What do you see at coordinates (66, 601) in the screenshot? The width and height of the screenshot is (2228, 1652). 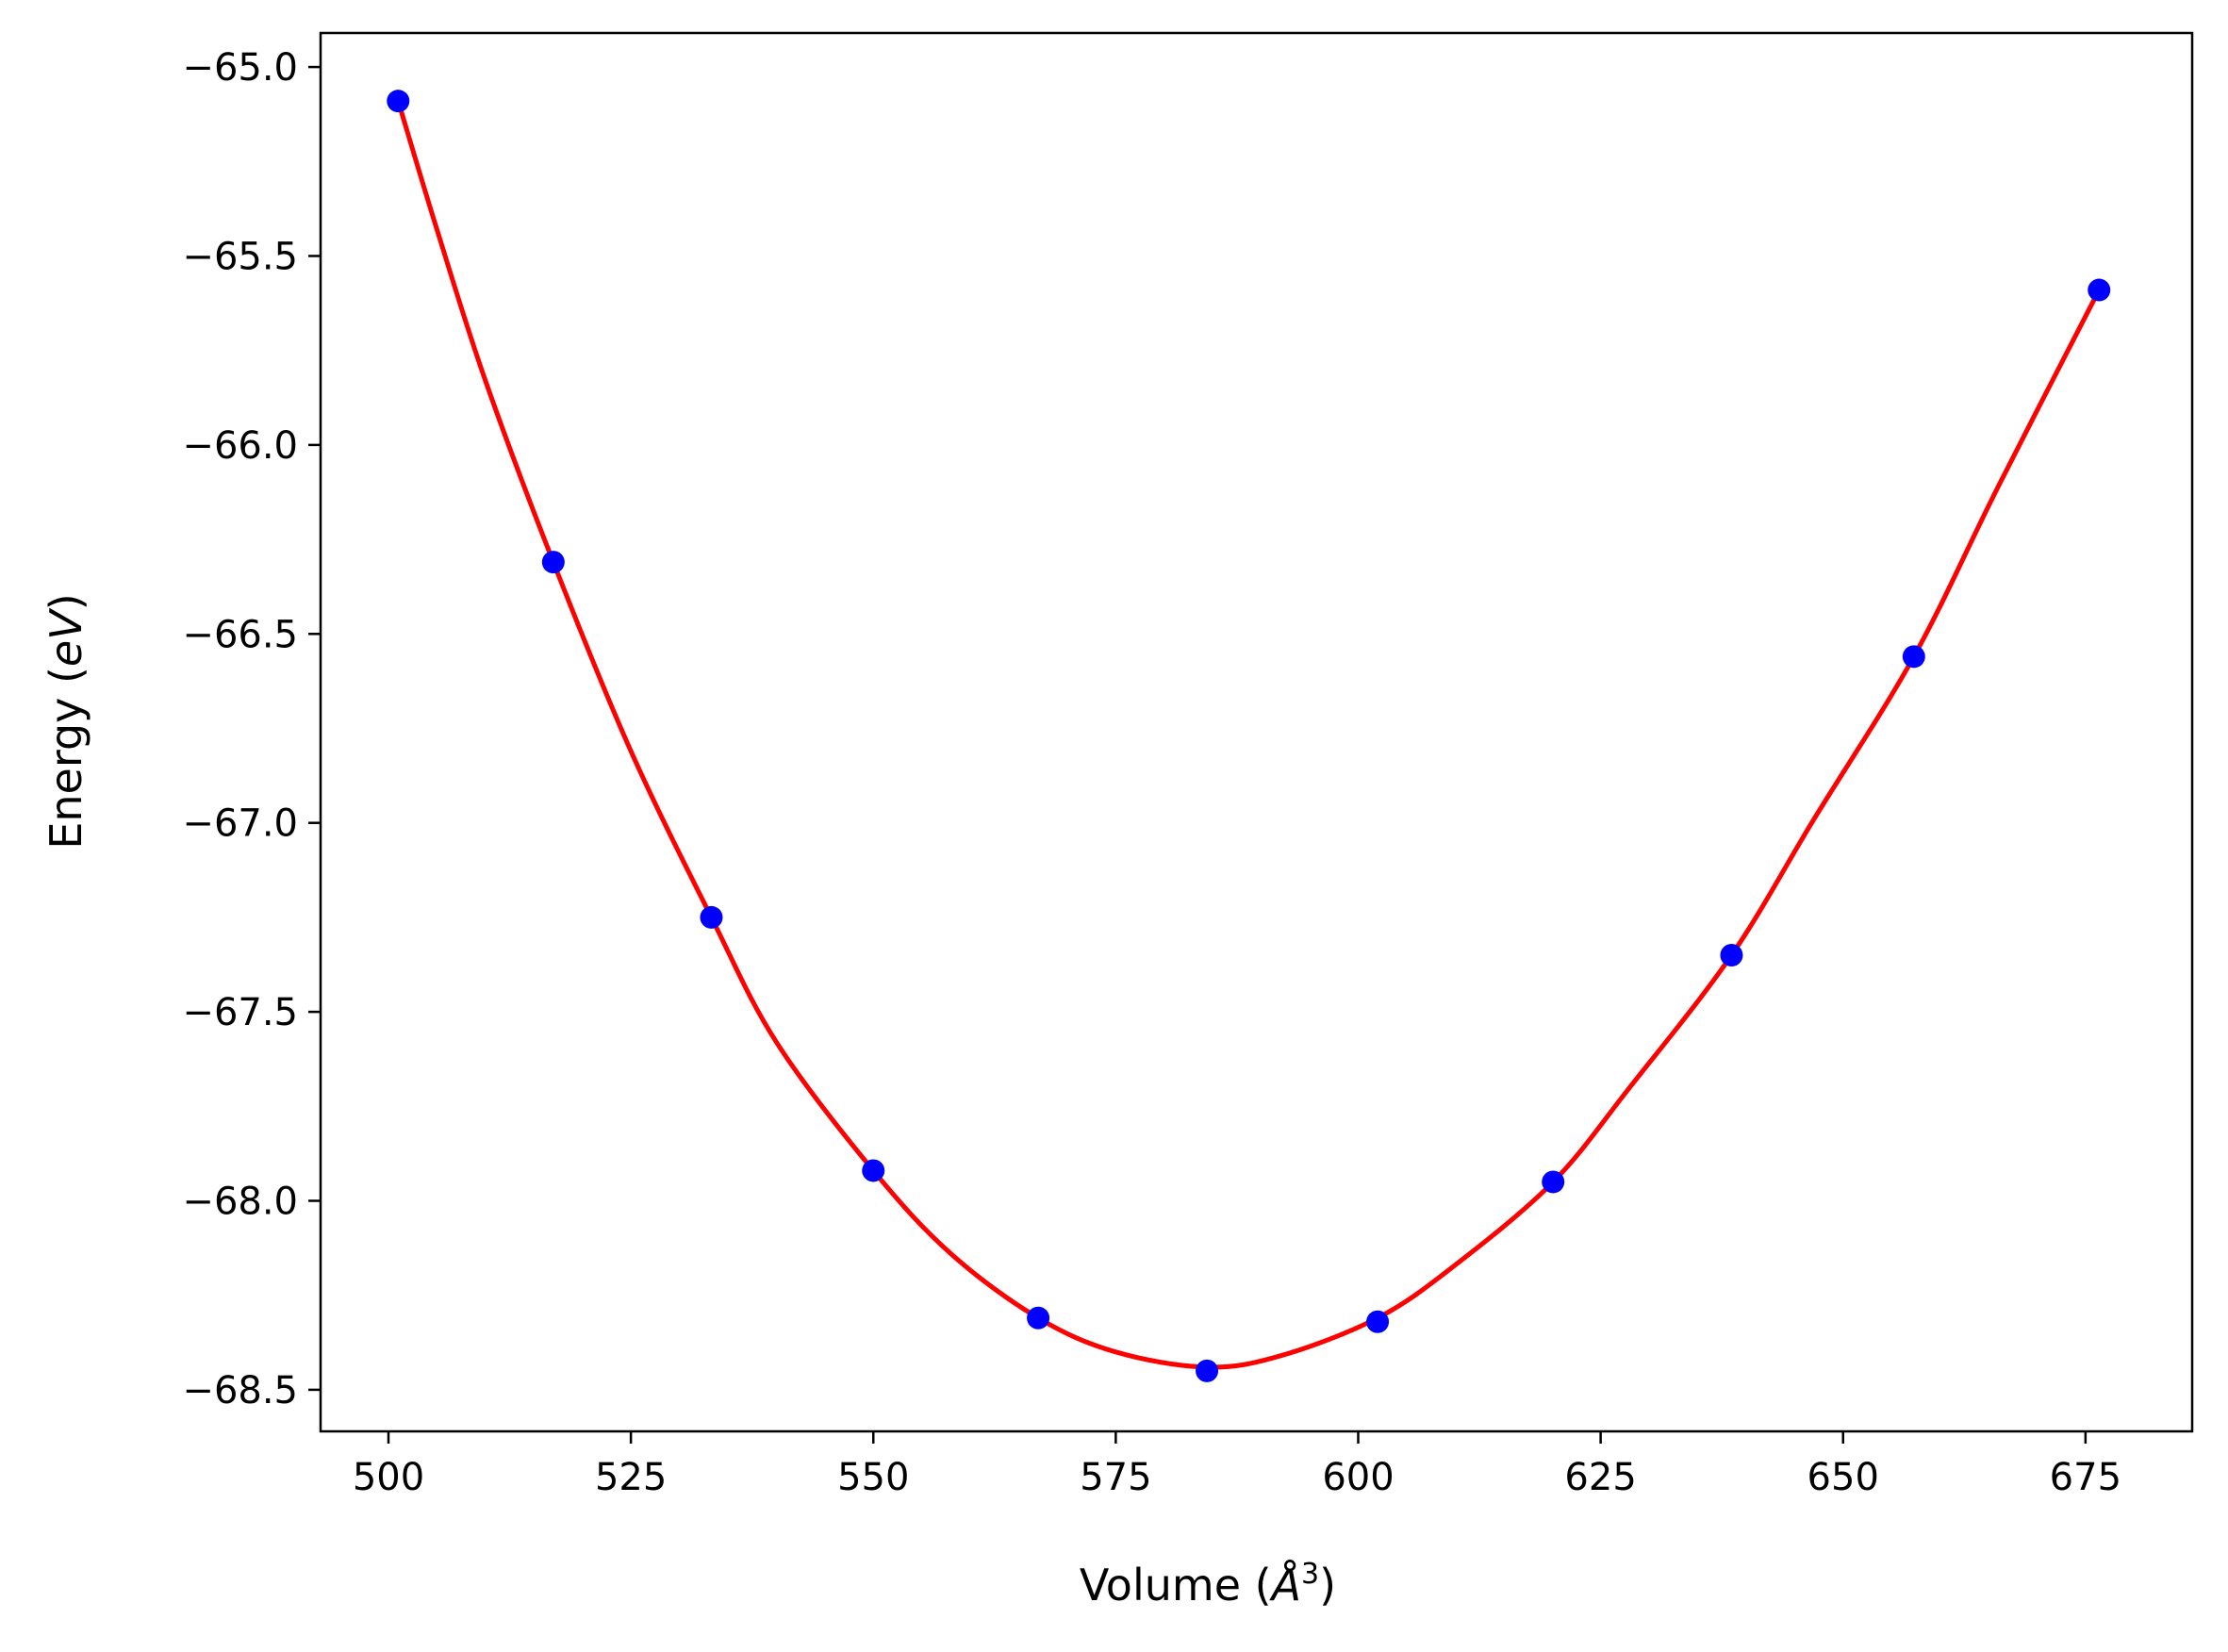 I see `y-axis-title-suffix: )` at bounding box center [66, 601].